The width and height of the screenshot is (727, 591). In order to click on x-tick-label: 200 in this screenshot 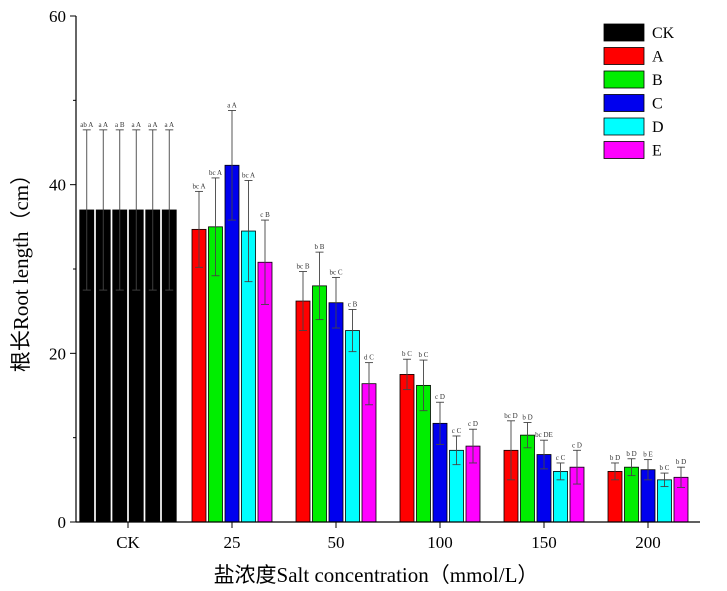, I will do `click(648, 542)`.